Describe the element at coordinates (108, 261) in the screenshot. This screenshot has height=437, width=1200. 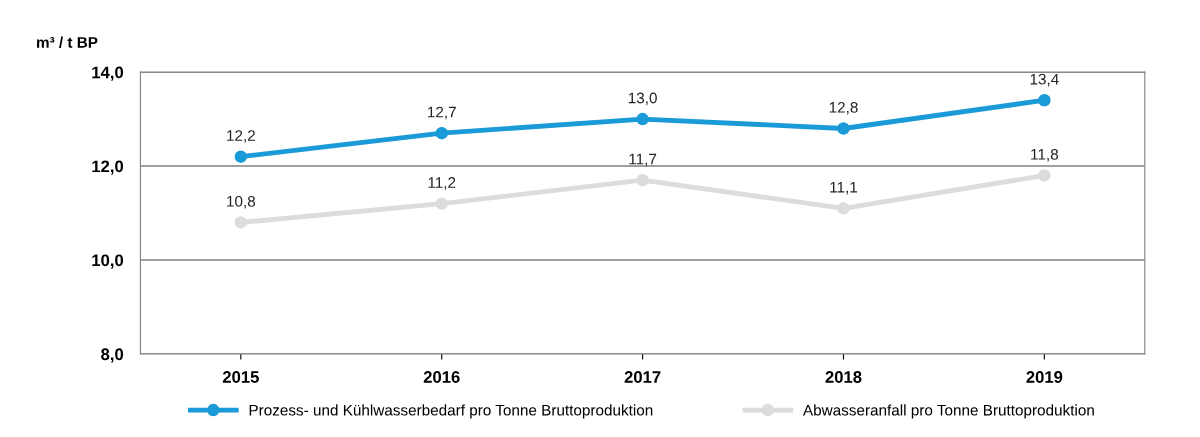
I see `y-tick-label: 10,0` at that location.